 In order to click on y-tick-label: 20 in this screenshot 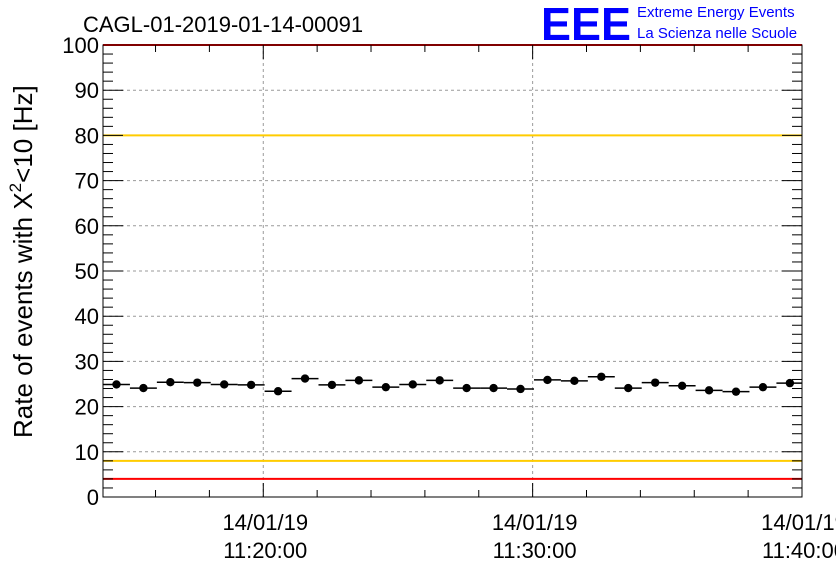, I will do `click(87, 407)`.